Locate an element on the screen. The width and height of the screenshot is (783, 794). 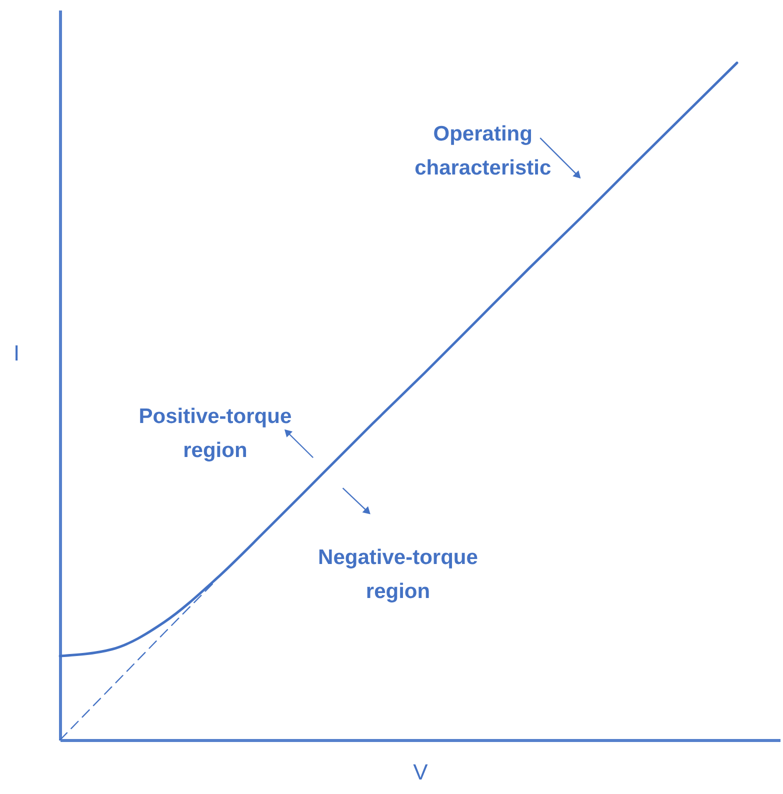
annotation: Positive-torque region is located at coordinates (215, 433).